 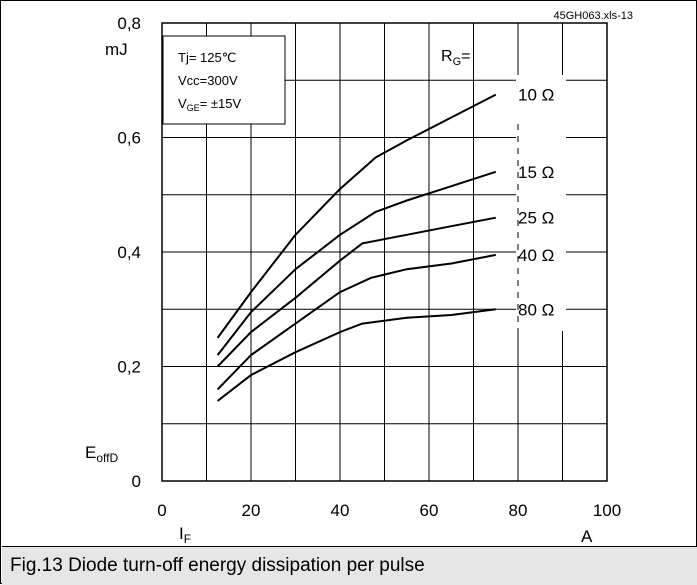 What do you see at coordinates (207, 57) in the screenshot?
I see `condition-junction-temp: Tj= 125℃` at bounding box center [207, 57].